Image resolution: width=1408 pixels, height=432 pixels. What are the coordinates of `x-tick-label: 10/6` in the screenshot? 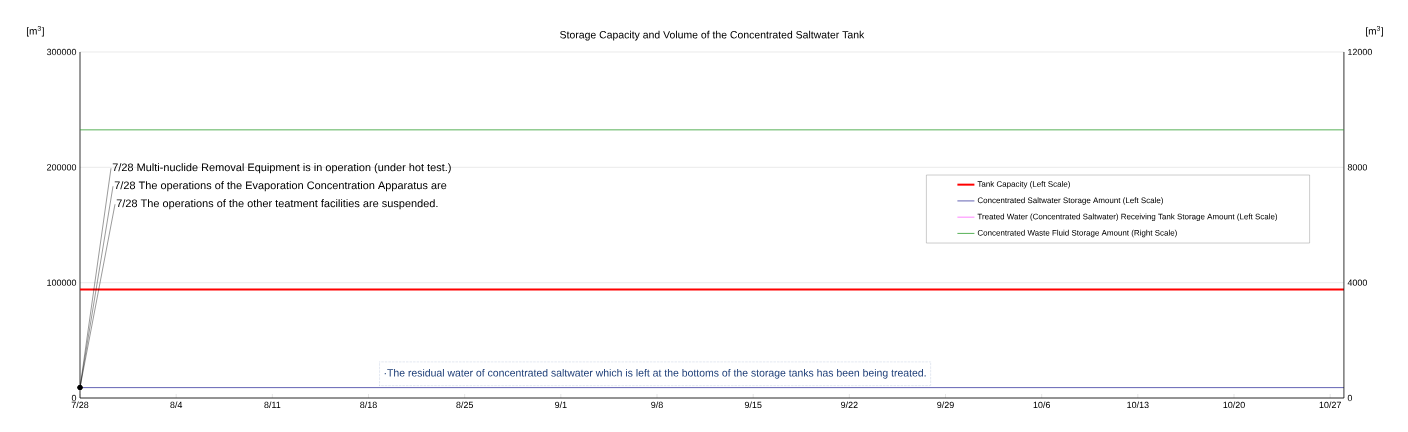 It's located at (1041, 405).